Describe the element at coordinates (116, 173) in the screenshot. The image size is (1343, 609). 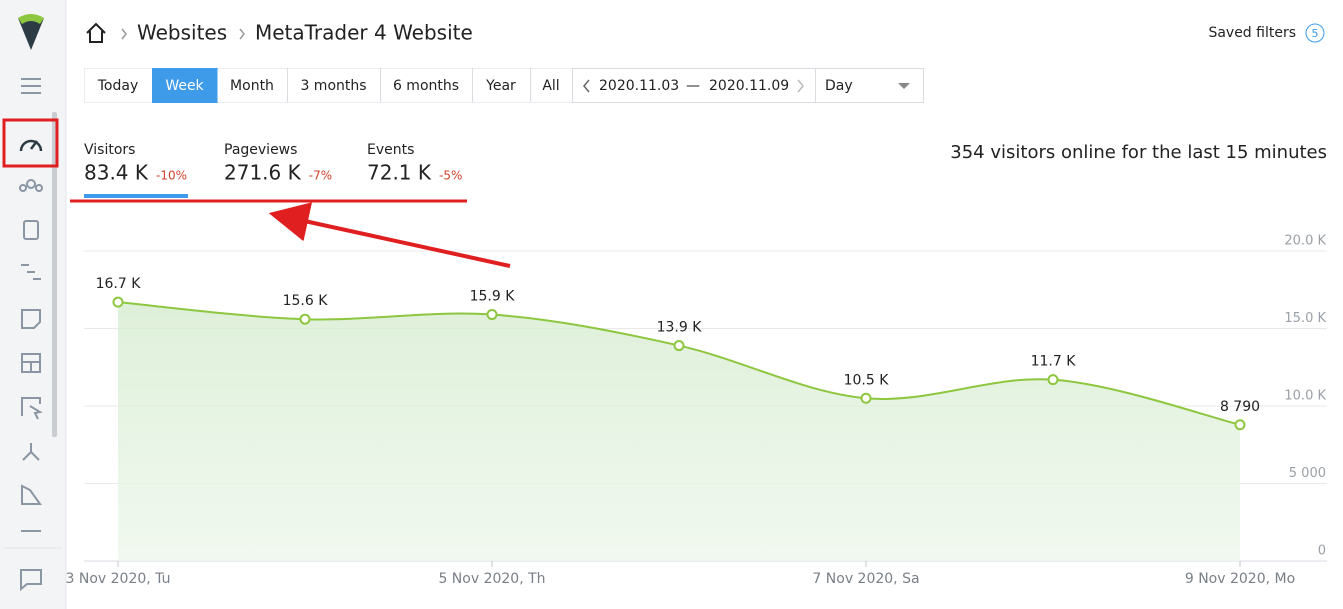
I see `metric-value: 83.4 K` at that location.